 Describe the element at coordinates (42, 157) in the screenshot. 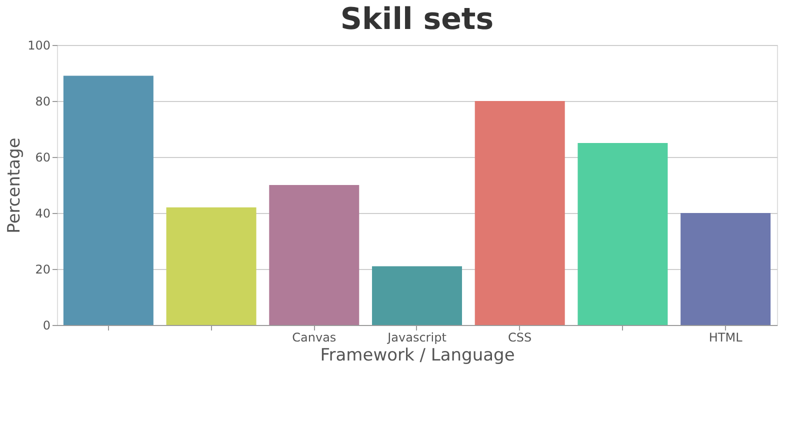

I see `y-tick-label: 60` at that location.